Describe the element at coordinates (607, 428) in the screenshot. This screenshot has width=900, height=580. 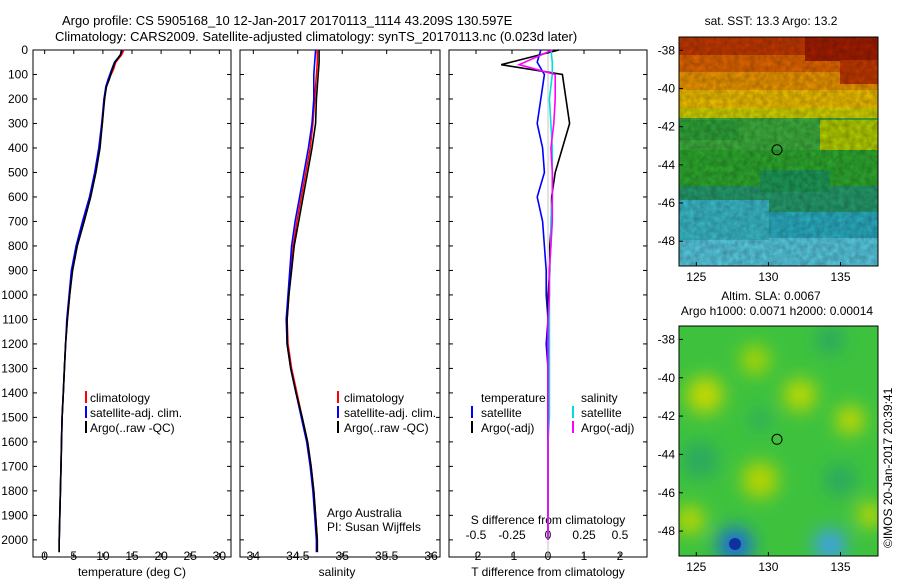
I see `legend-sal-argo-label: Argo(-adj)` at that location.